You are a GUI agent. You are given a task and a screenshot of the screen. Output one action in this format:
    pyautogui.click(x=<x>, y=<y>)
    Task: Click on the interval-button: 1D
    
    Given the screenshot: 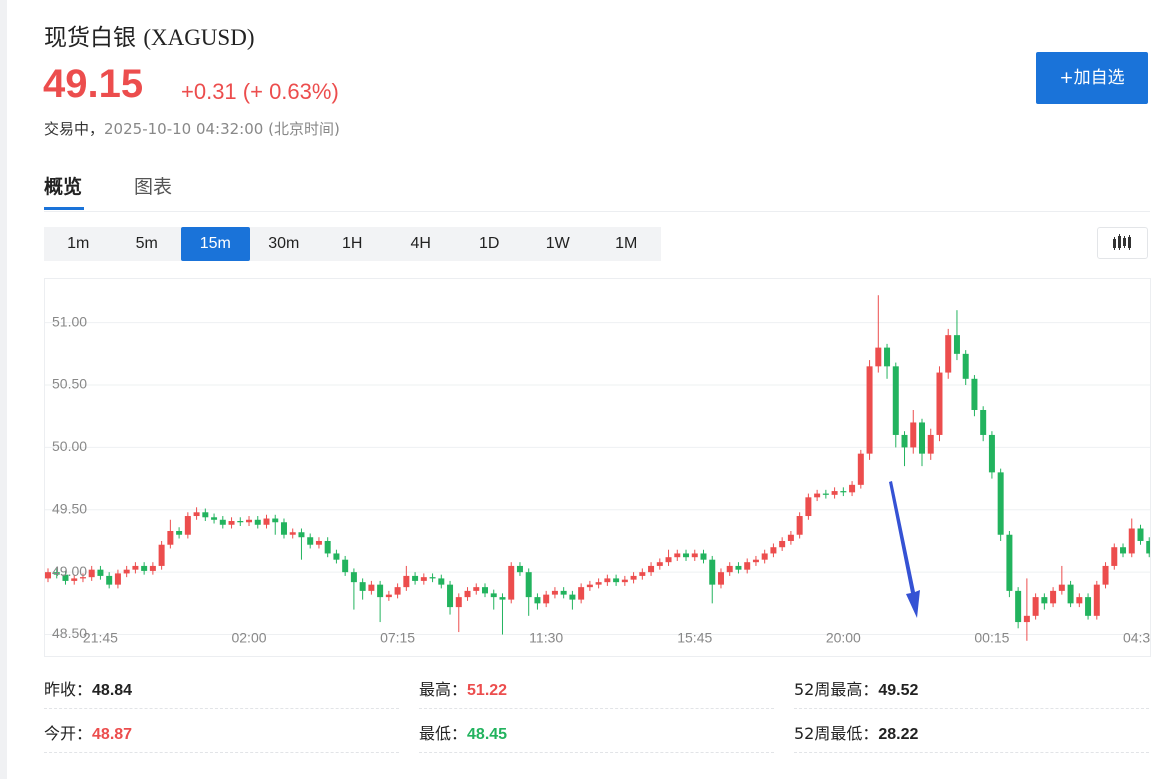 What is the action you would take?
    pyautogui.click(x=489, y=243)
    